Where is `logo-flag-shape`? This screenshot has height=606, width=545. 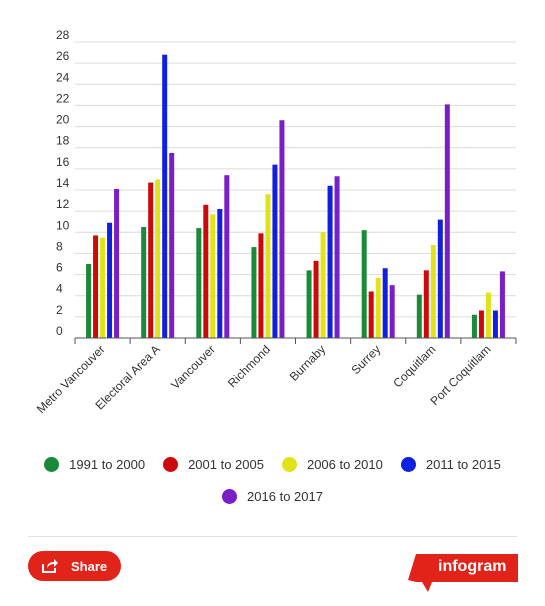 logo-flag-shape is located at coordinates (463, 573).